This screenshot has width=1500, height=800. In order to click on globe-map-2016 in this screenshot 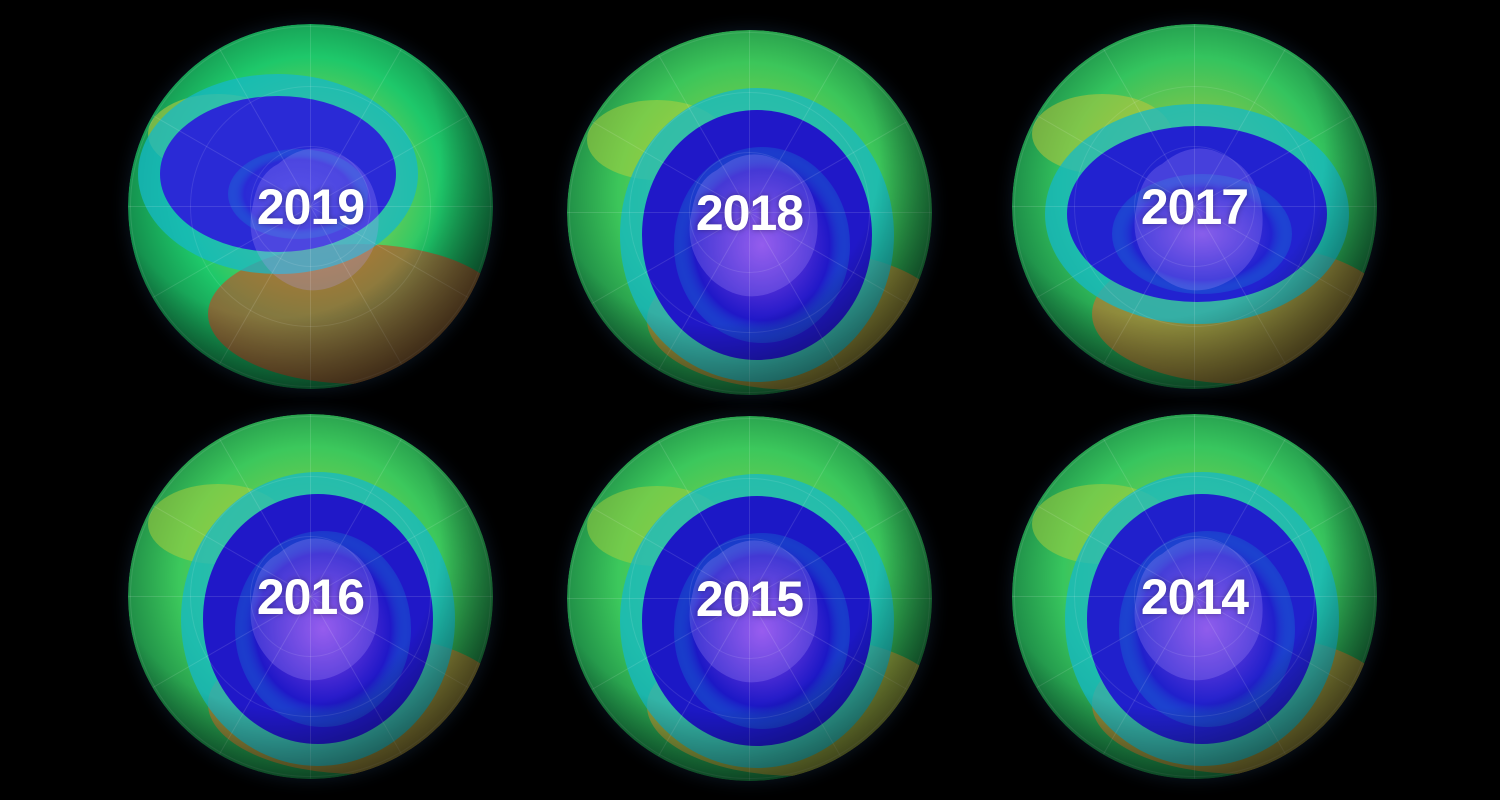, I will do `click(310, 596)`.